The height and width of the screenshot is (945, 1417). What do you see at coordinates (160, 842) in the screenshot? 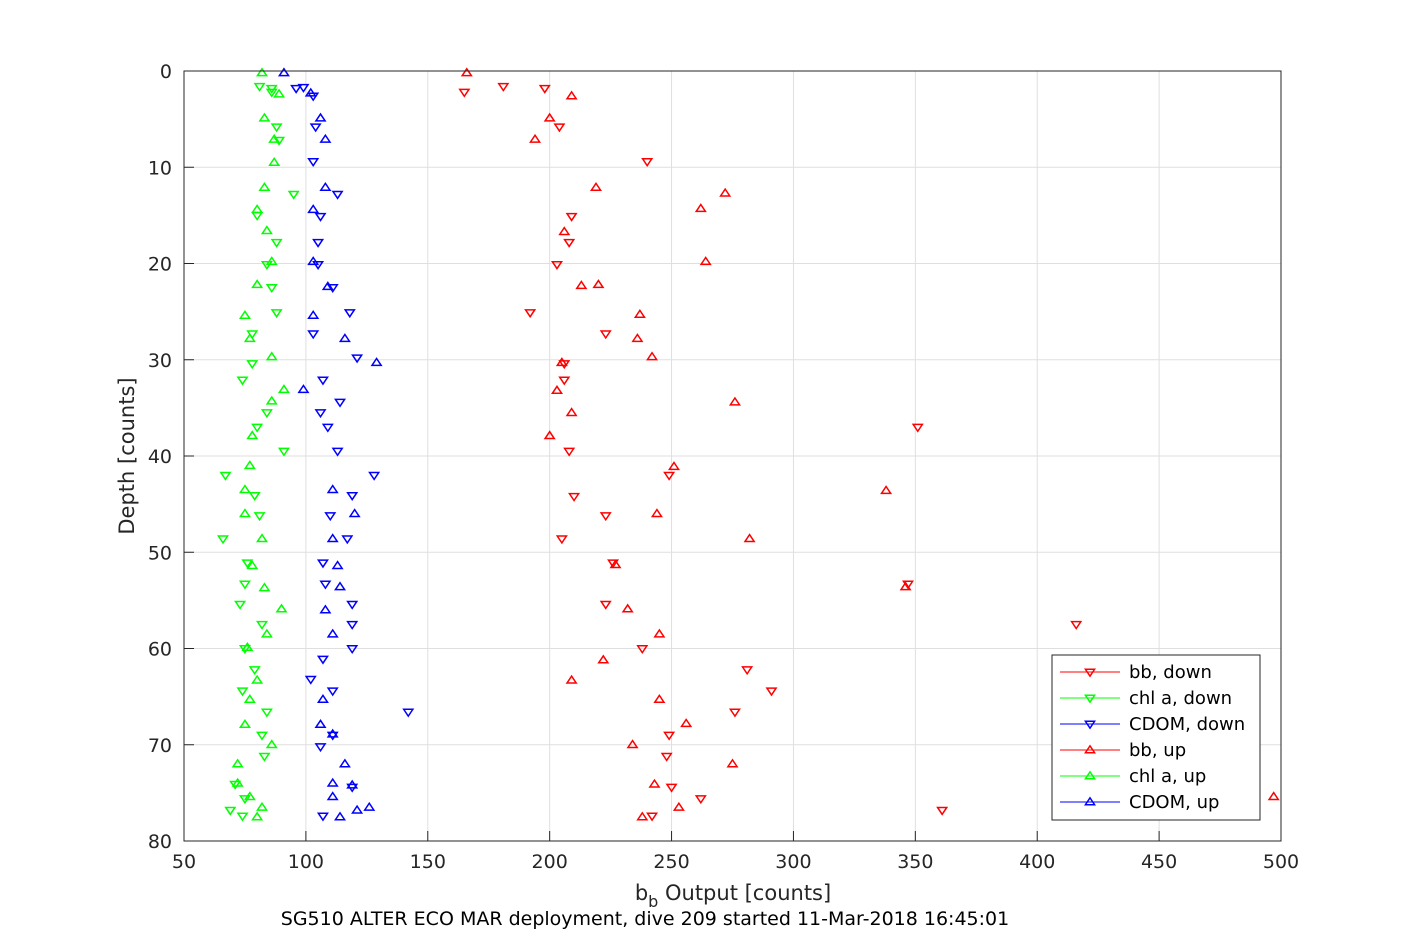
I see `y-tick-label: 80` at bounding box center [160, 842].